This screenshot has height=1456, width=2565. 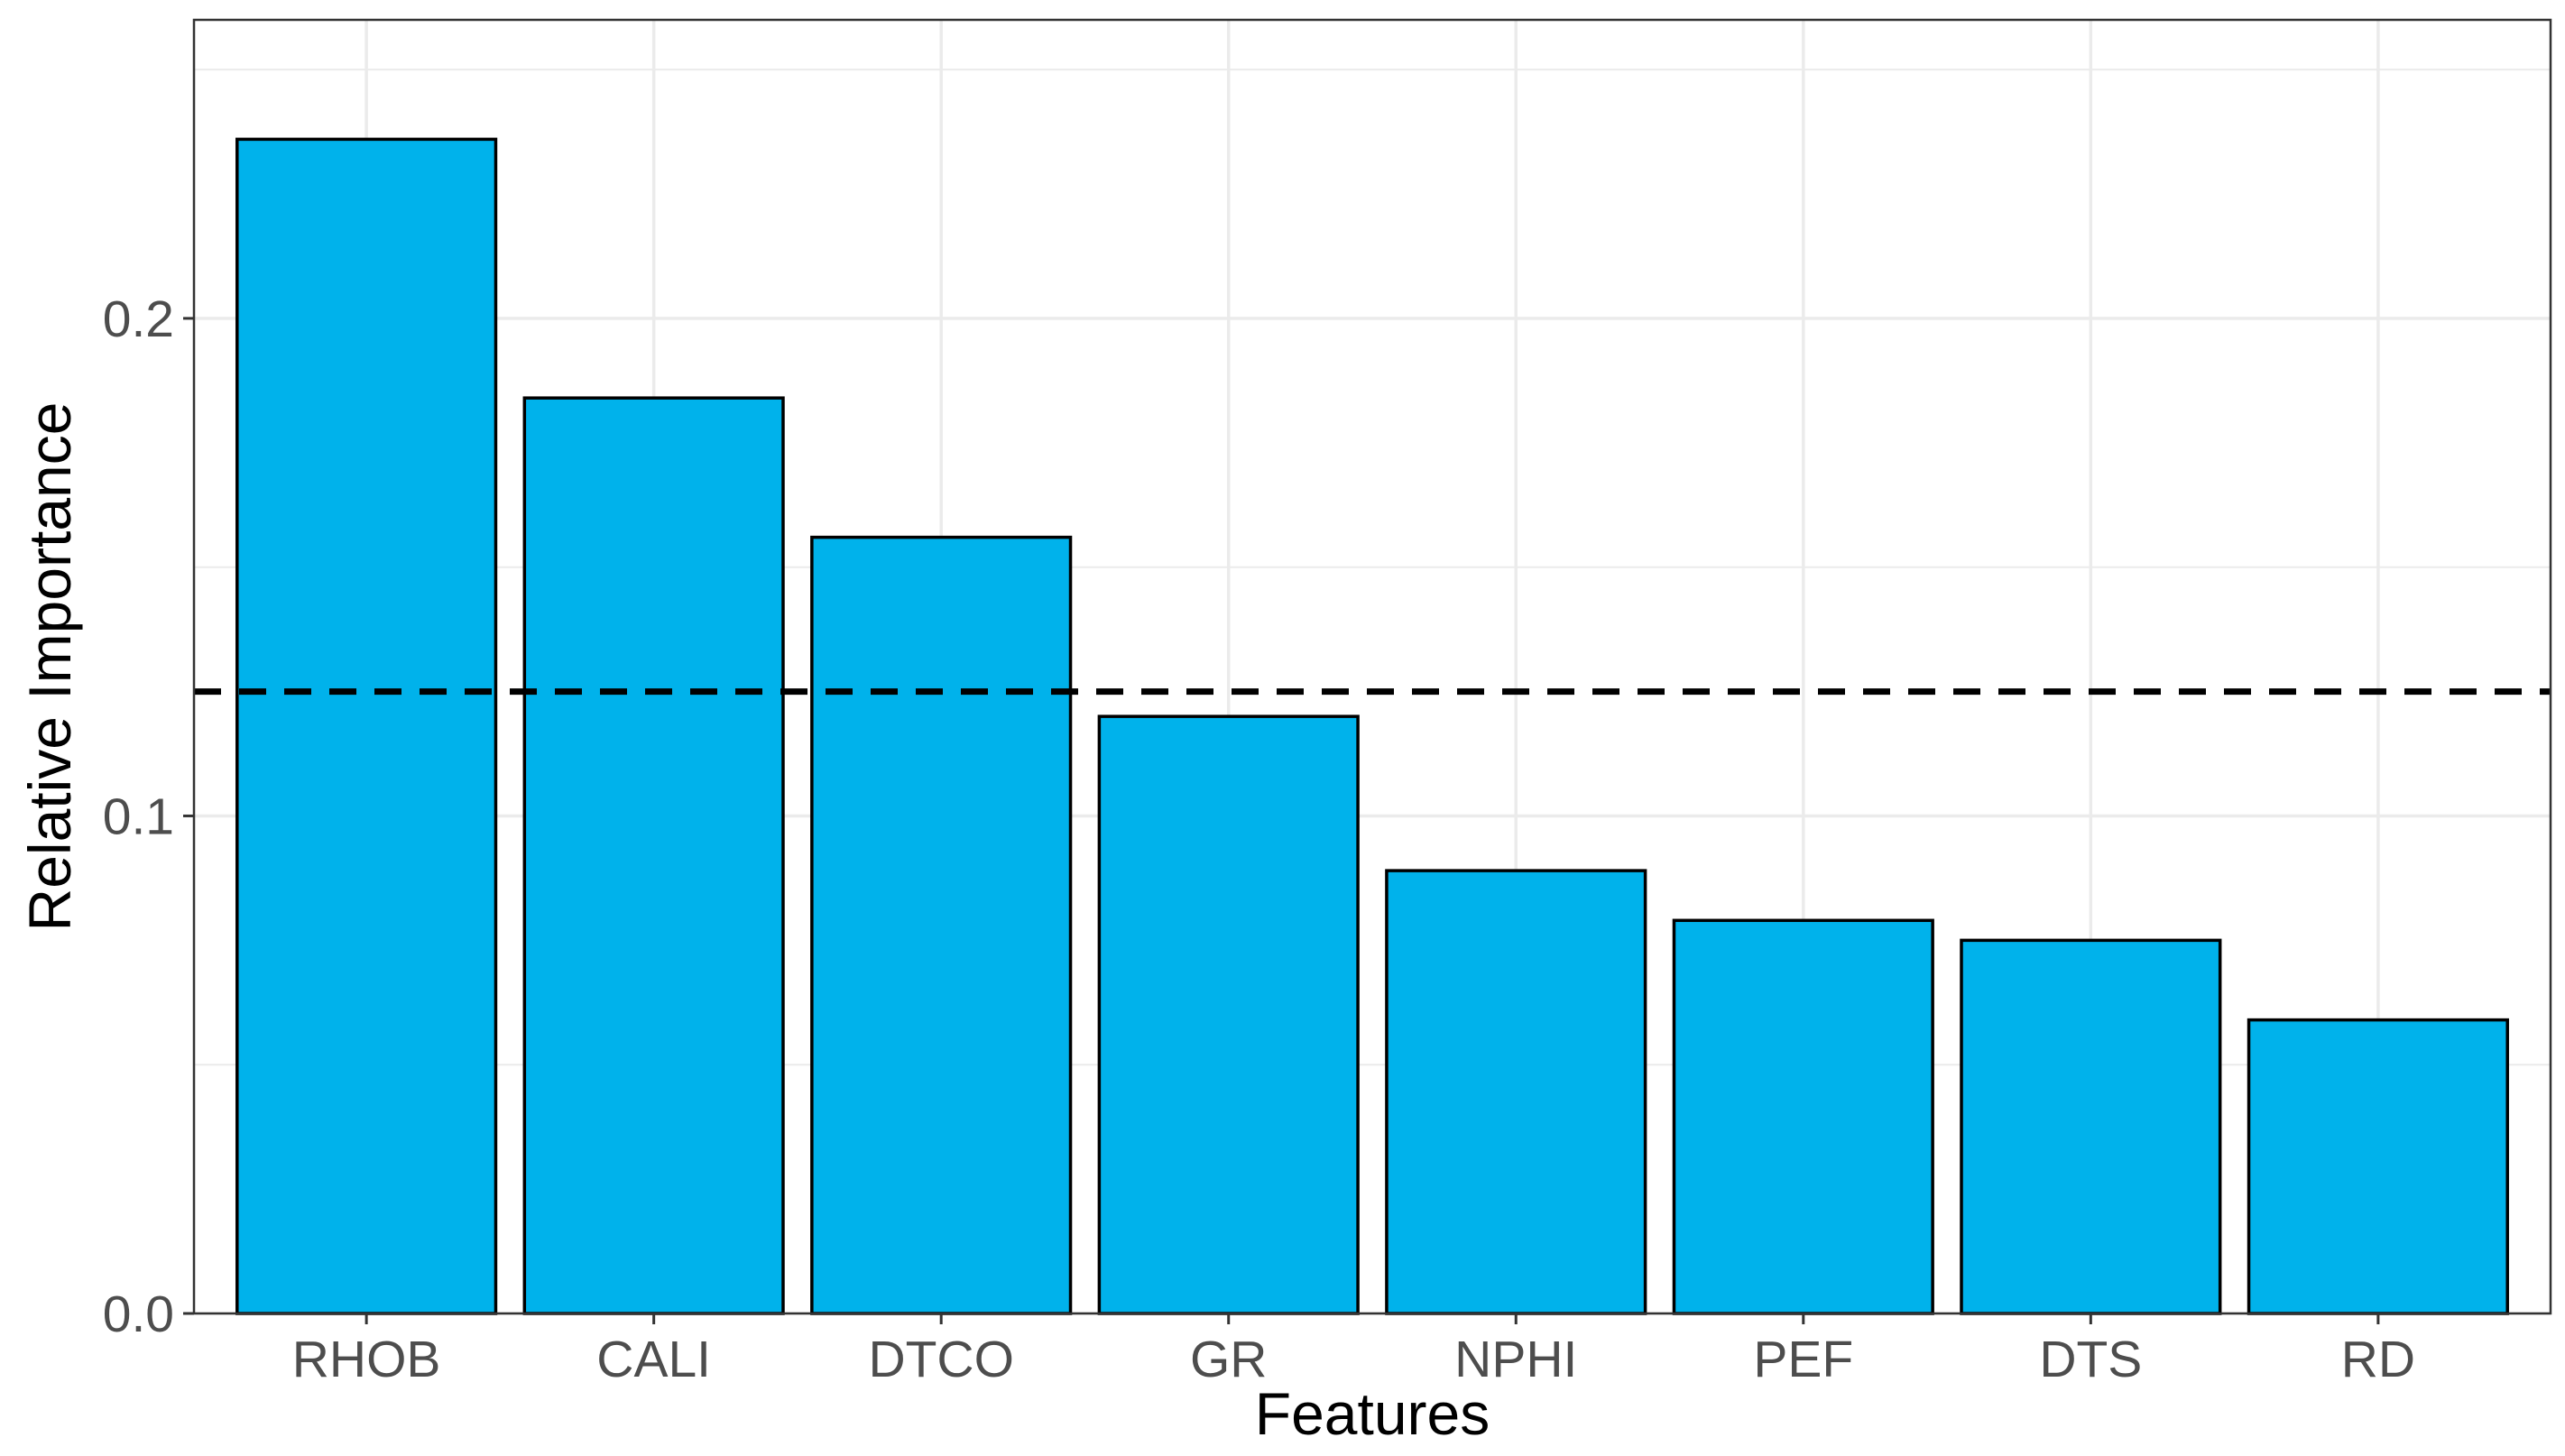 What do you see at coordinates (2378, 1359) in the screenshot?
I see `x-tick-label: RD` at bounding box center [2378, 1359].